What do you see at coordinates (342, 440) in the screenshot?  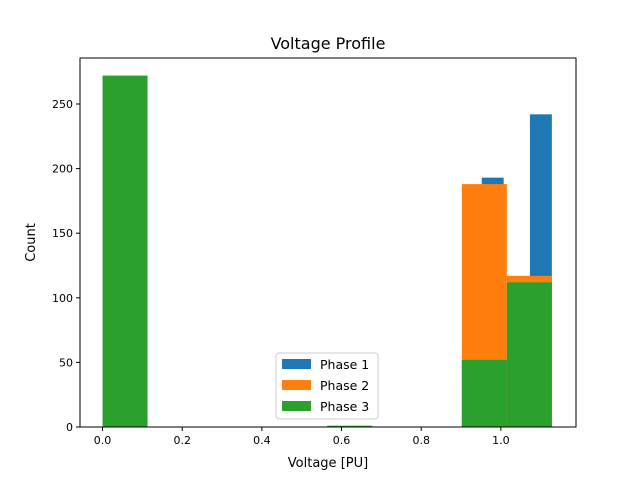 I see `x-tick-label: 0.6` at bounding box center [342, 440].